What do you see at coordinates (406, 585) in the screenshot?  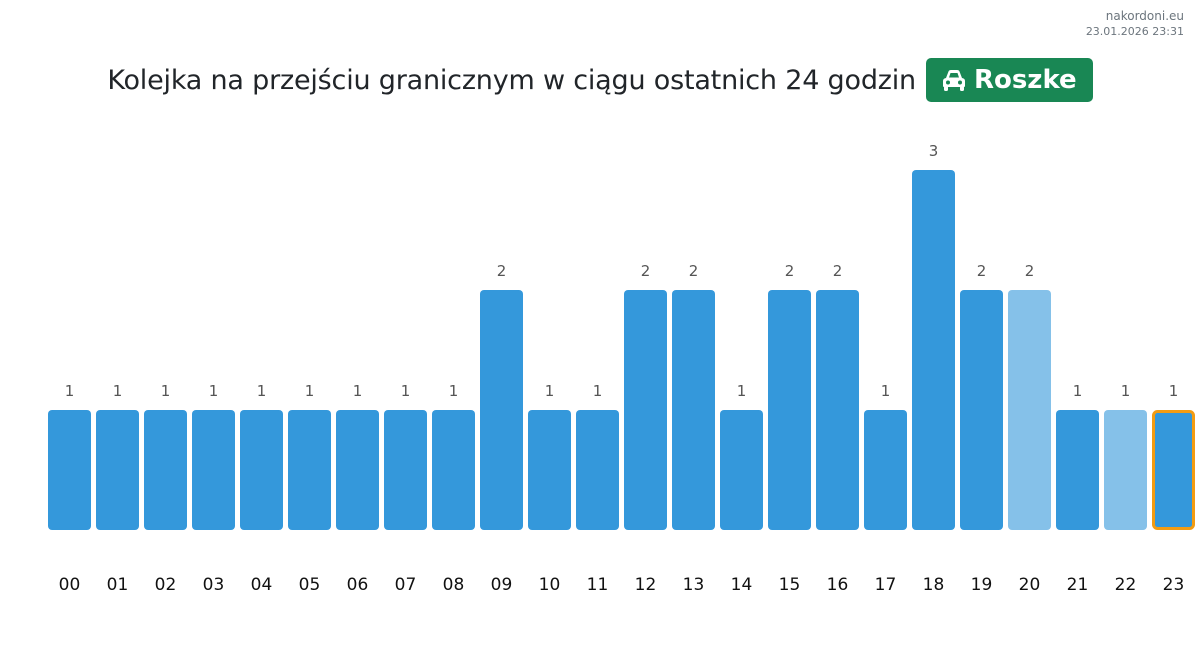 I see `x-tick-07: 07` at bounding box center [406, 585].